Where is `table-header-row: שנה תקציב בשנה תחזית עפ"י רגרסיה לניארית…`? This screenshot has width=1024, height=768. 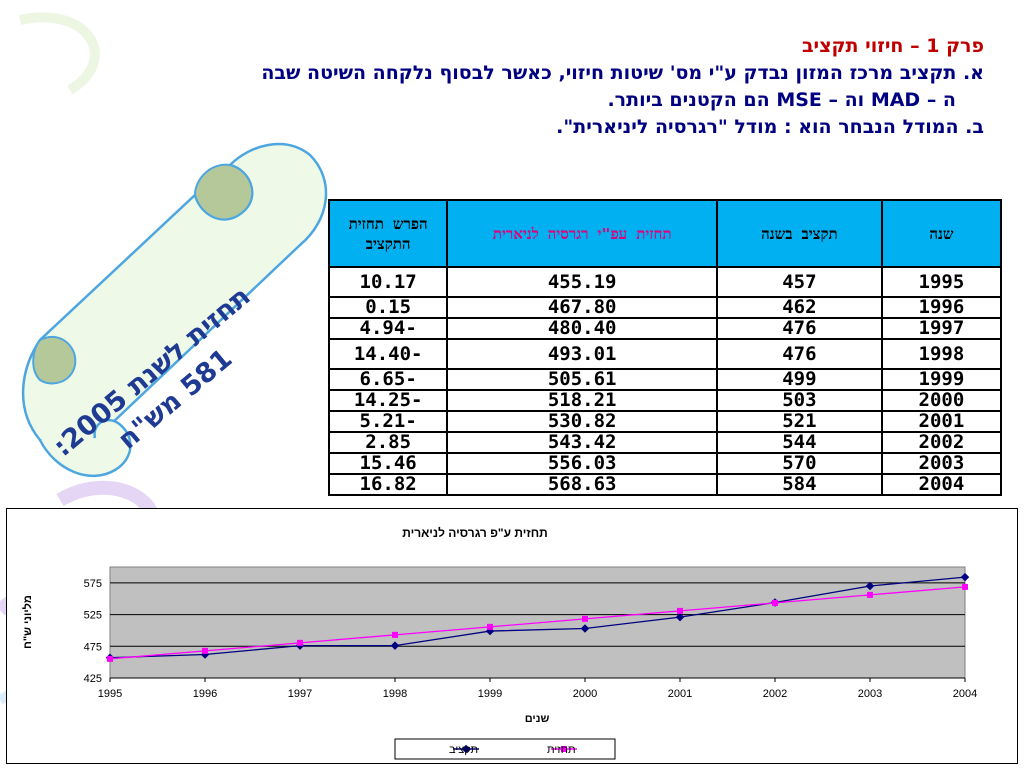 table-header-row: שנה תקציב בשנה תחזית עפ"י רגרסיה לניארית… is located at coordinates (665, 233).